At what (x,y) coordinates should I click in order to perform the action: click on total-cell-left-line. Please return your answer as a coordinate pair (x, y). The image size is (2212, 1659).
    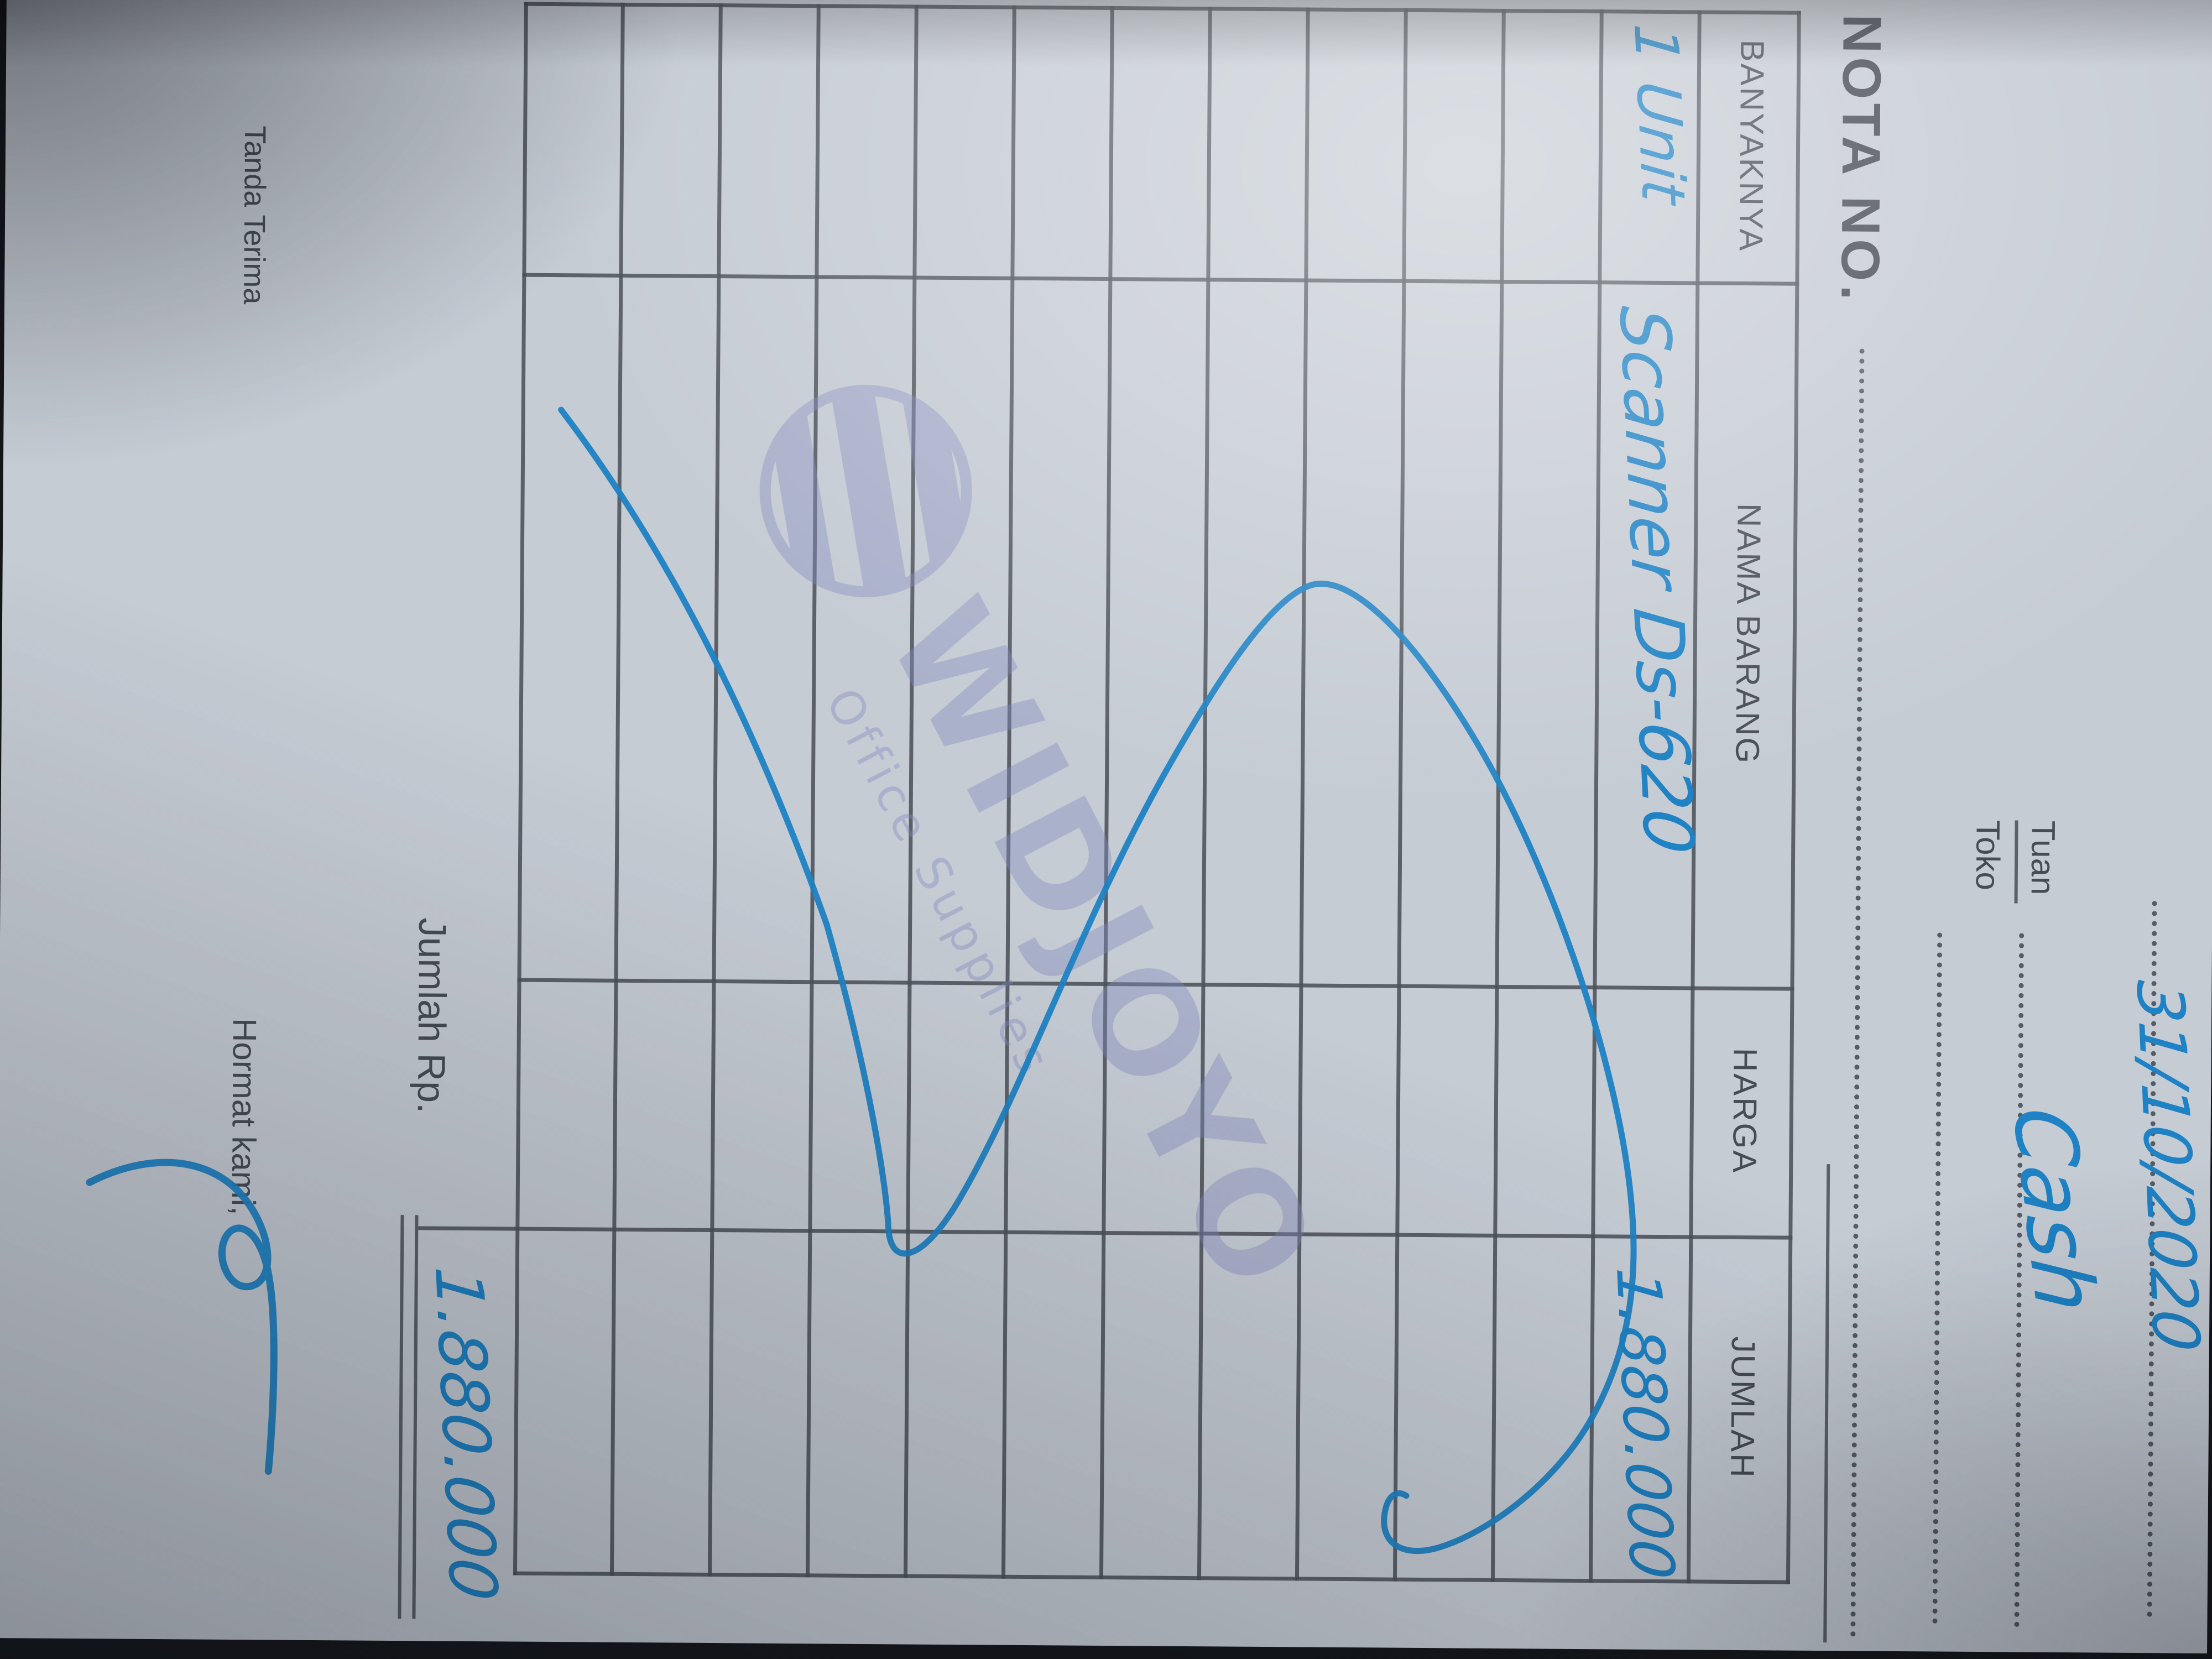
    Looking at the image, I should click on (468, 1228).